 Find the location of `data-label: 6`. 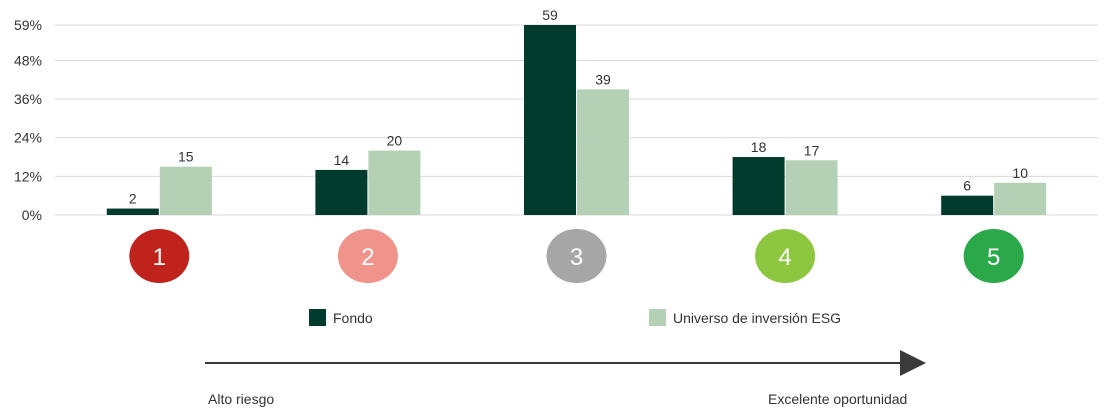

data-label: 6 is located at coordinates (967, 186).